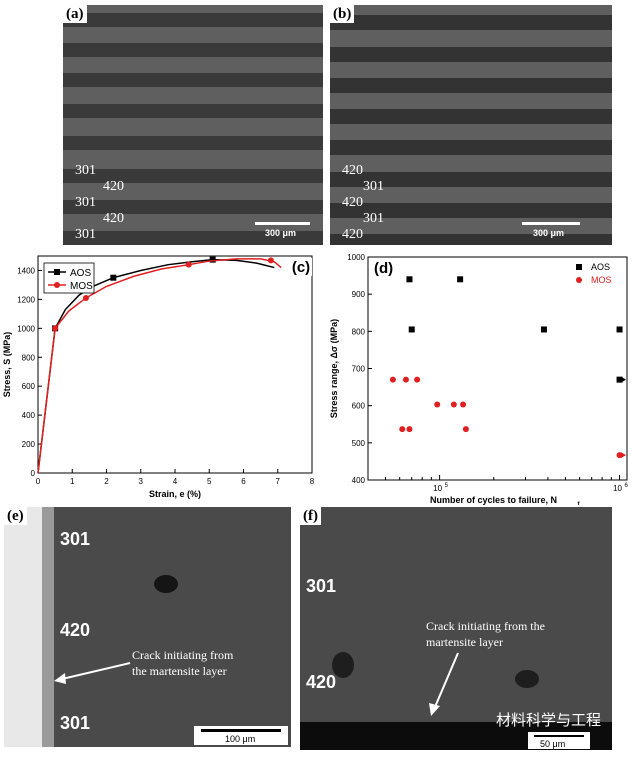  What do you see at coordinates (359, 443) in the screenshot?
I see `y-tick-label: 500` at bounding box center [359, 443].